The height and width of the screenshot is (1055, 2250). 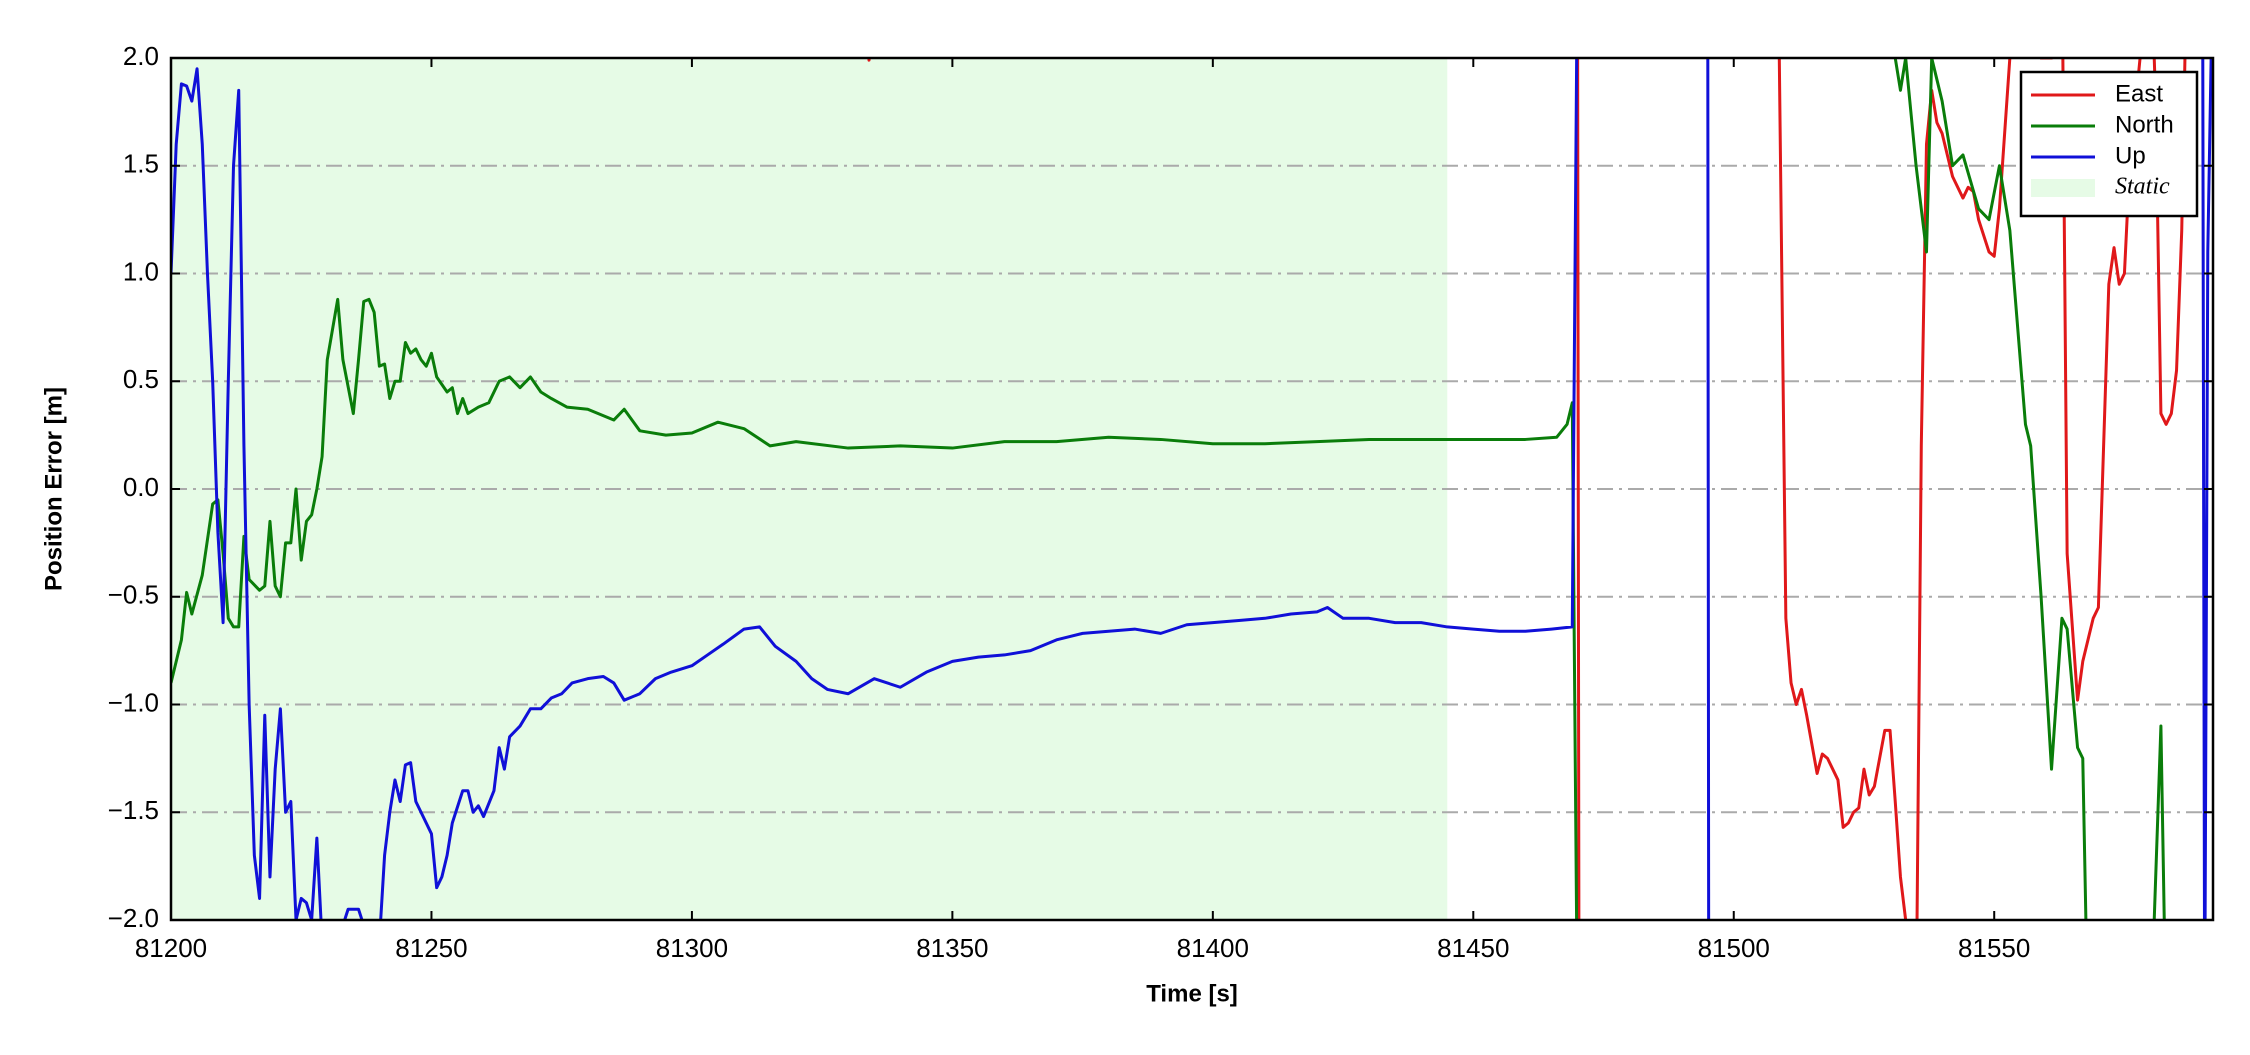 What do you see at coordinates (2144, 124) in the screenshot?
I see `legend-label: North` at bounding box center [2144, 124].